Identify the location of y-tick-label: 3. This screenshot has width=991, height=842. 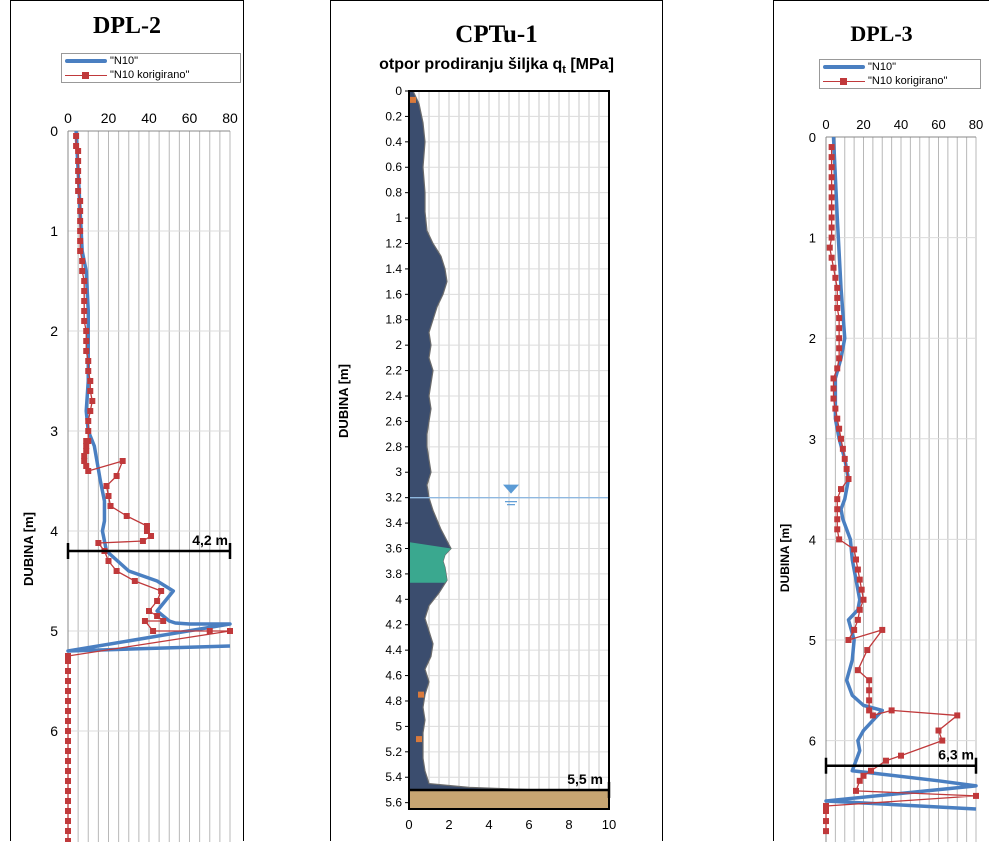
(812, 439).